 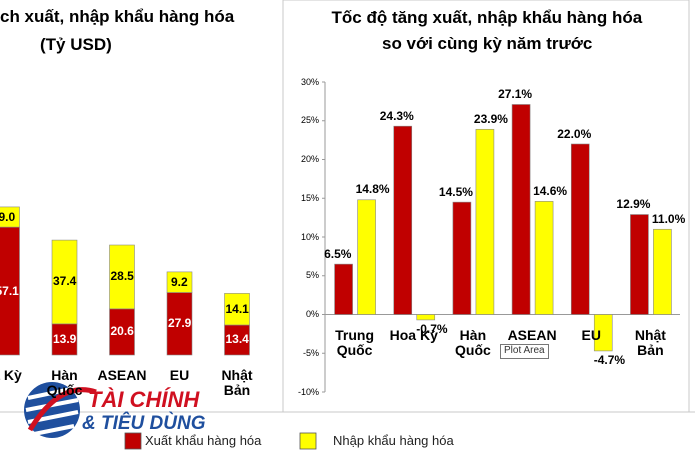 What do you see at coordinates (310, 120) in the screenshot?
I see `y-tick-label: 25%` at bounding box center [310, 120].